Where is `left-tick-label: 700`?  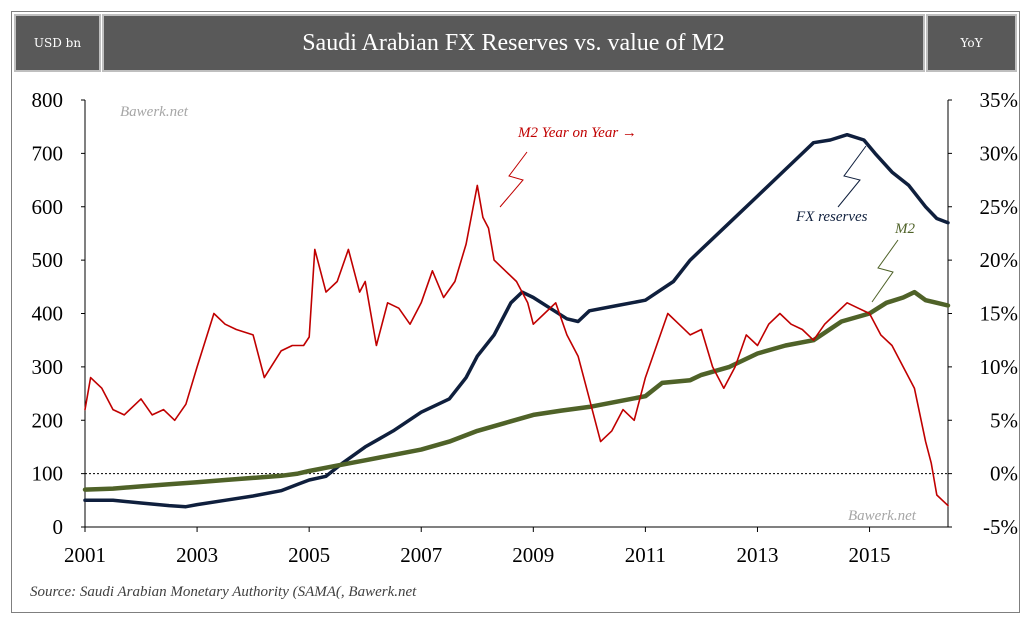
left-tick-label: 700 is located at coordinates (48, 153).